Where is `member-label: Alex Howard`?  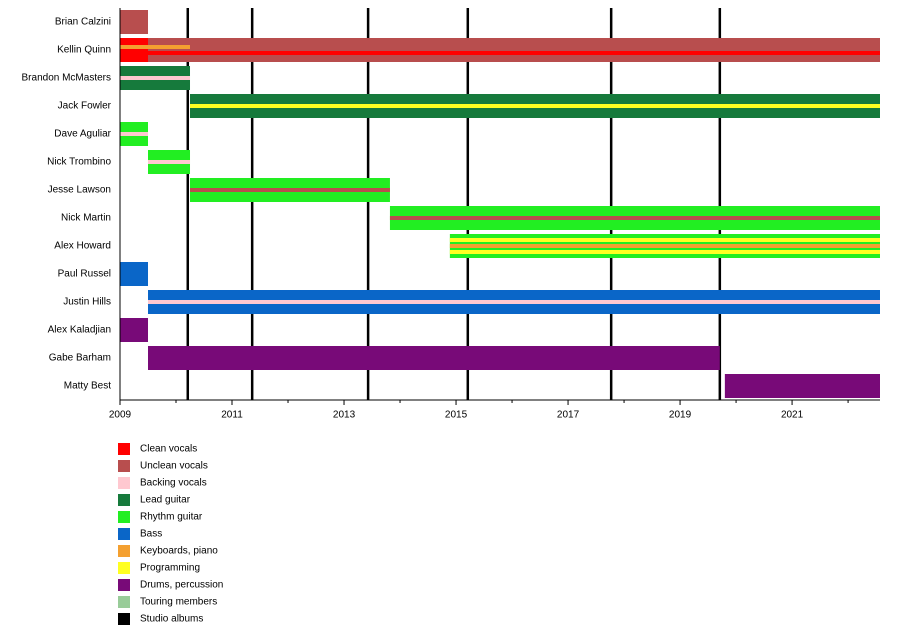
member-label: Alex Howard is located at coordinates (82, 246).